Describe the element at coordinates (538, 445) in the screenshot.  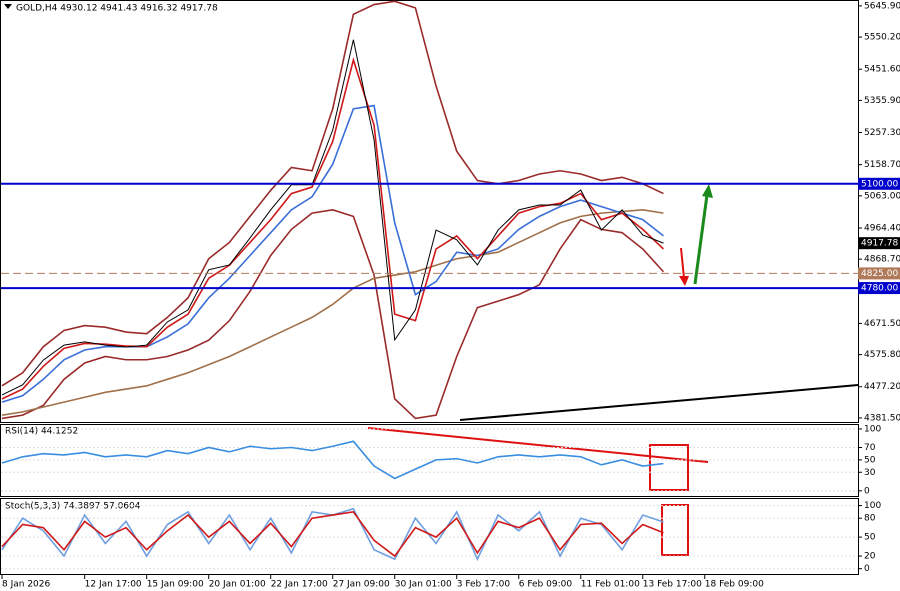
I see `rsi-trend-line` at that location.